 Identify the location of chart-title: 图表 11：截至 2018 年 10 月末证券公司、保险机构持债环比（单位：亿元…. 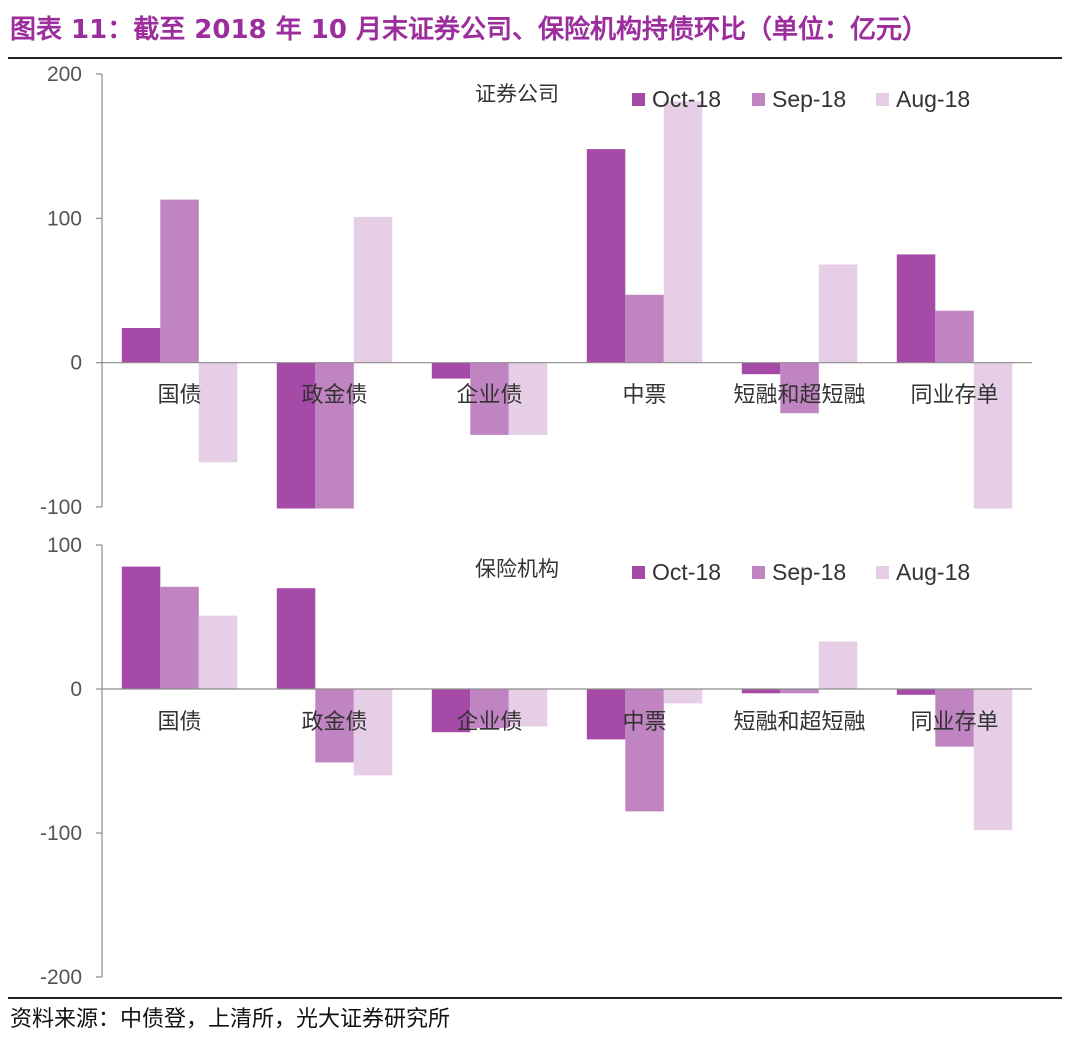
(469, 30).